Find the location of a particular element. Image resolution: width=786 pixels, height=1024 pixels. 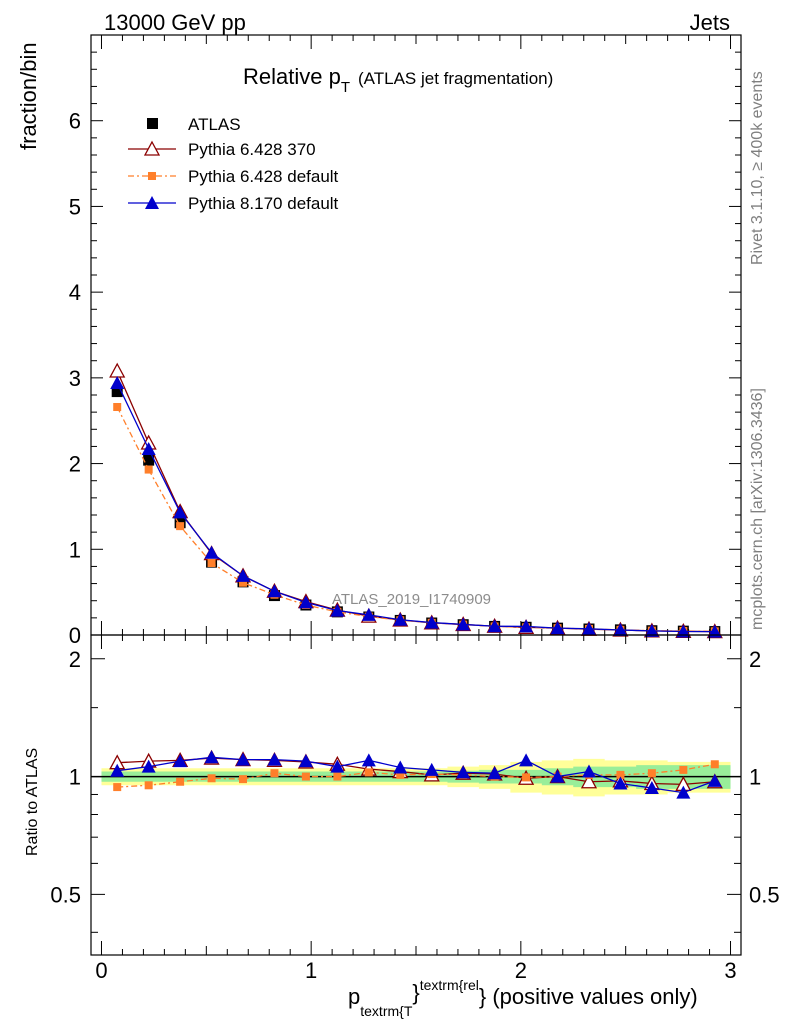

x-tick-label: 3 is located at coordinates (730, 970).